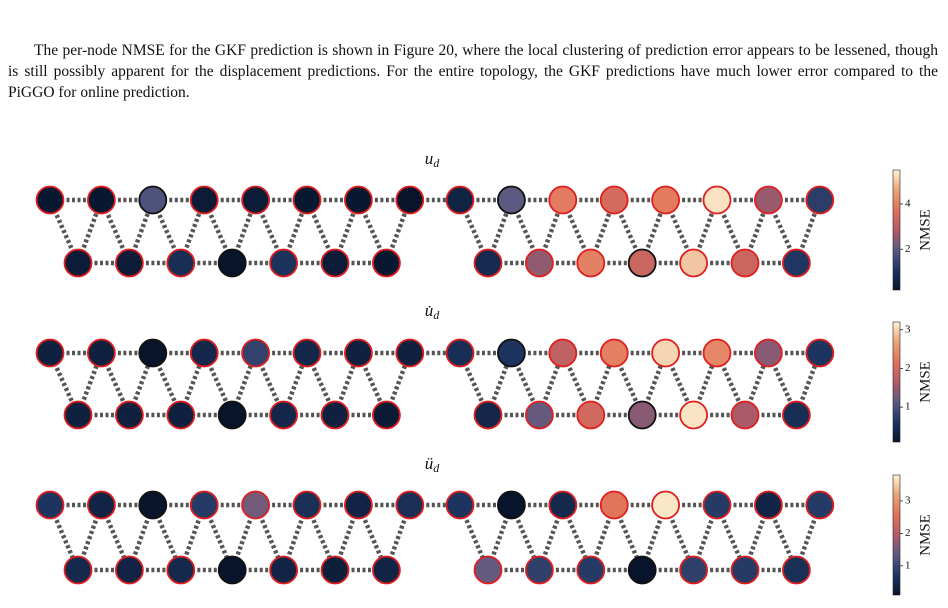 This screenshot has width=948, height=608. What do you see at coordinates (434, 537) in the screenshot?
I see `edges` at bounding box center [434, 537].